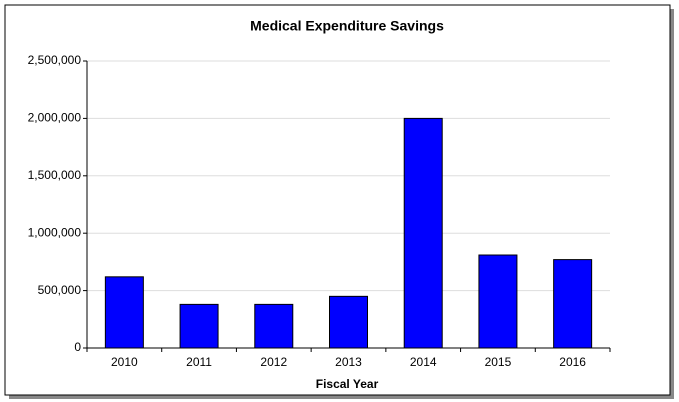 This screenshot has height=402, width=679. What do you see at coordinates (273, 362) in the screenshot?
I see `x-tick-label: 2012` at bounding box center [273, 362].